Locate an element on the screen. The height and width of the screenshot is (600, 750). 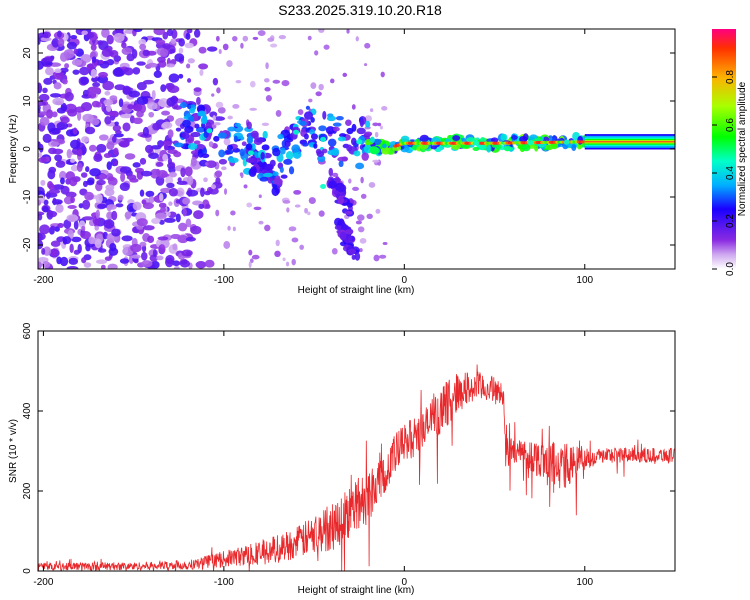
snr-ytick-label: 600 is located at coordinates (27, 330).